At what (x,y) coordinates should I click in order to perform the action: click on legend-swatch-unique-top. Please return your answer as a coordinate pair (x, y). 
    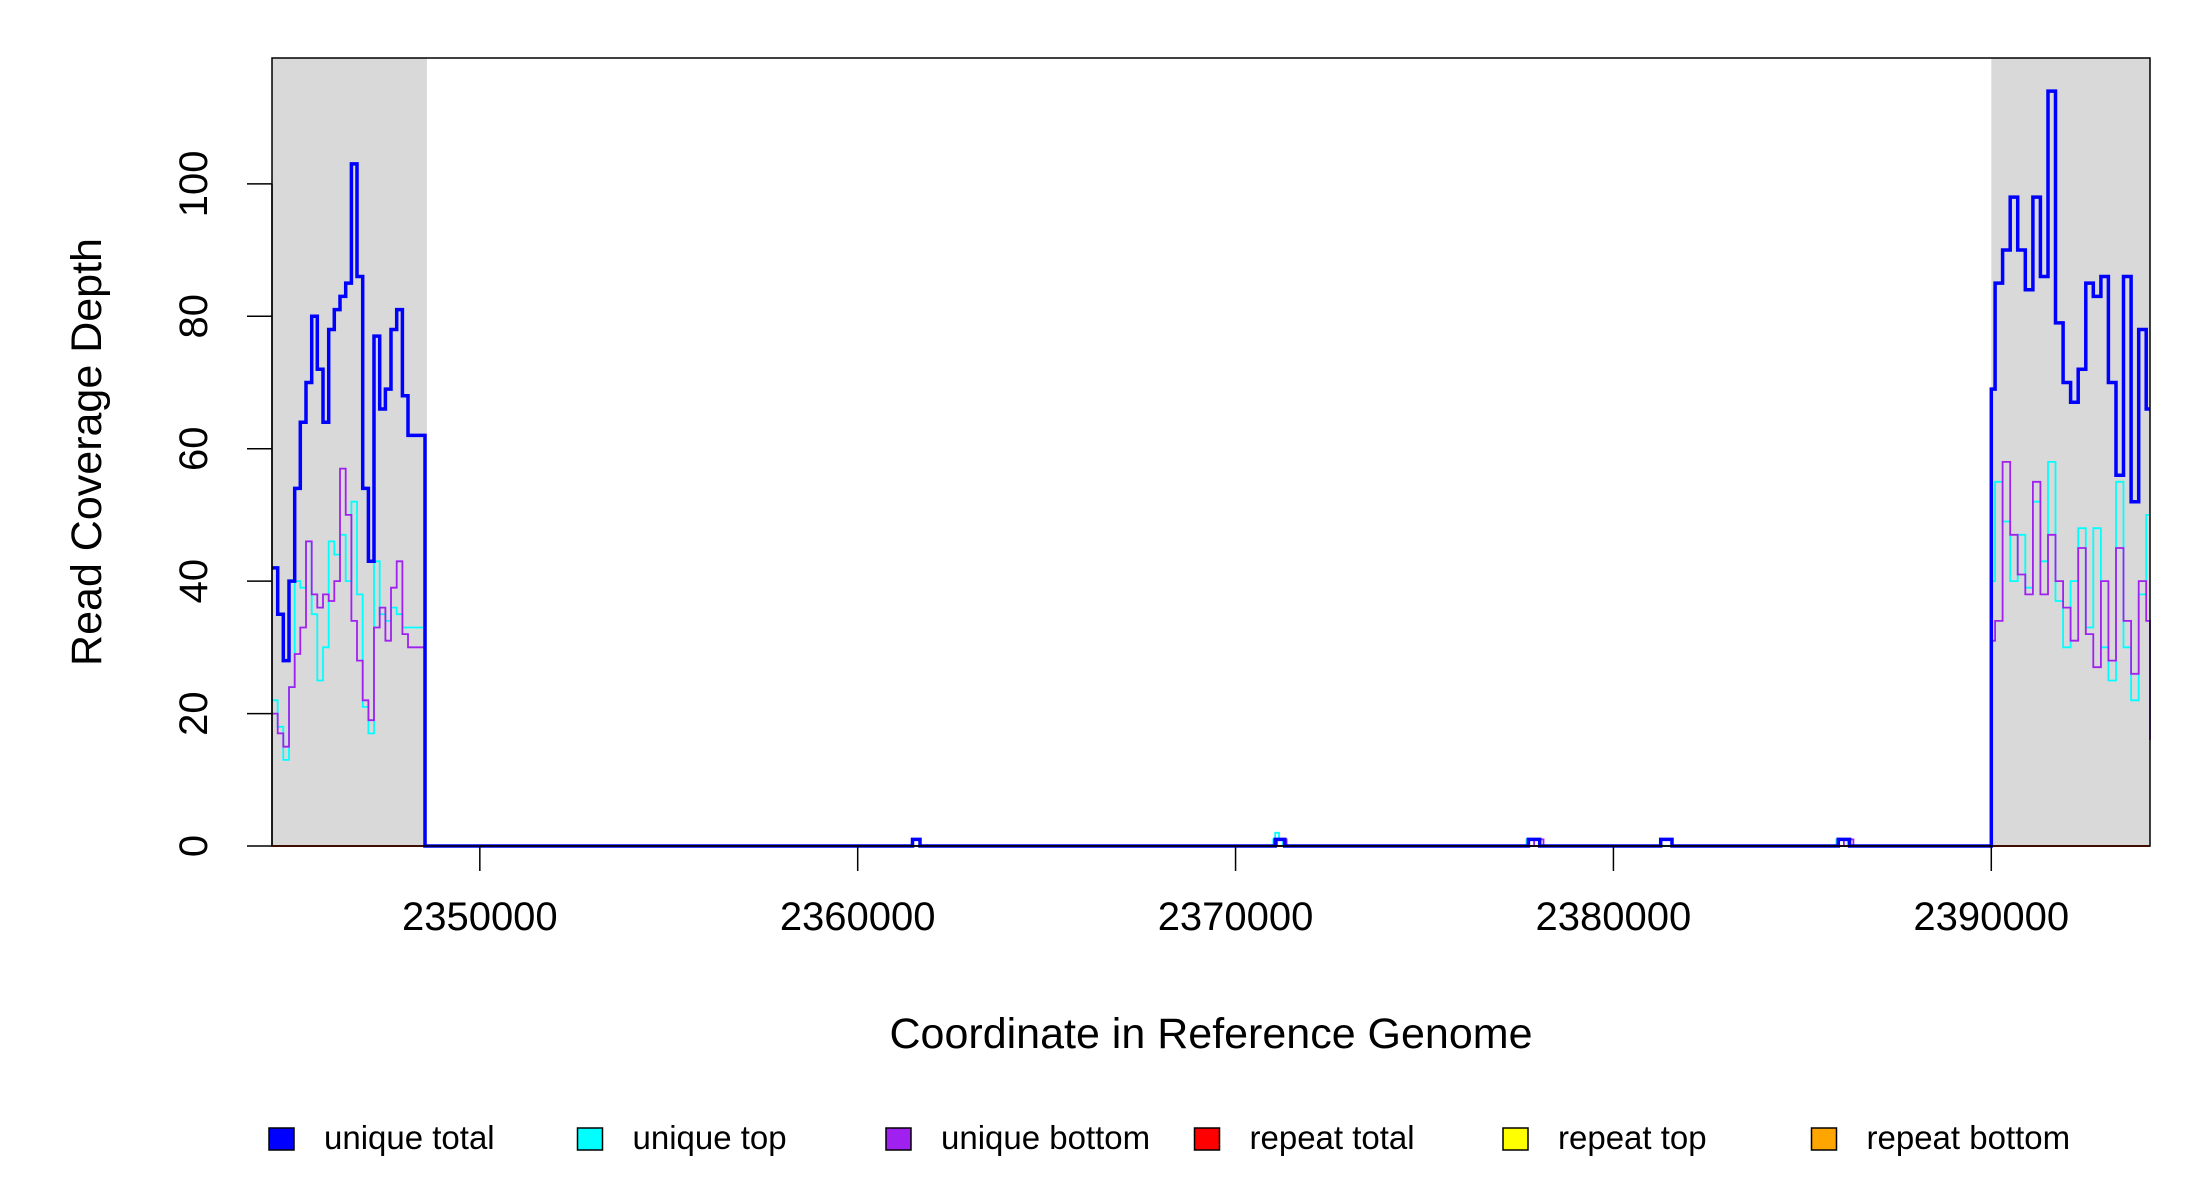
    Looking at the image, I should click on (590, 1139).